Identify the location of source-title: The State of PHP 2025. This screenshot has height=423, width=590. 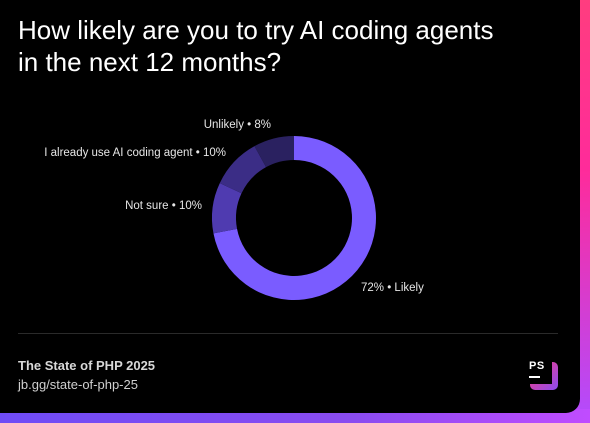
(87, 365).